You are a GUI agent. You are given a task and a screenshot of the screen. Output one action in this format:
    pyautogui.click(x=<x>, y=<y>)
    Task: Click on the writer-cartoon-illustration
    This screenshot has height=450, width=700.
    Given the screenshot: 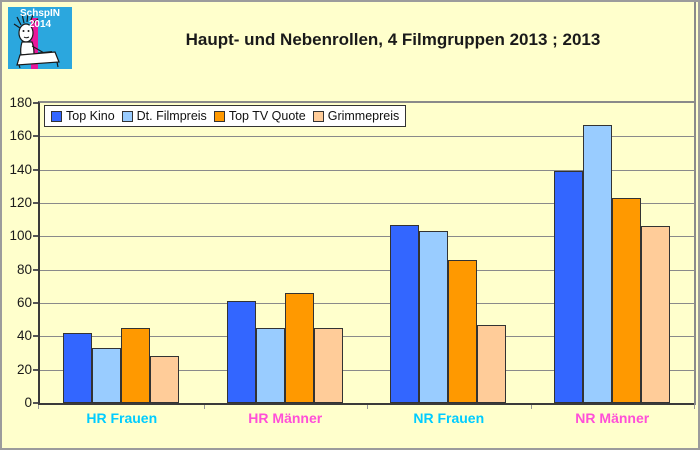 What is the action you would take?
    pyautogui.click(x=40, y=38)
    